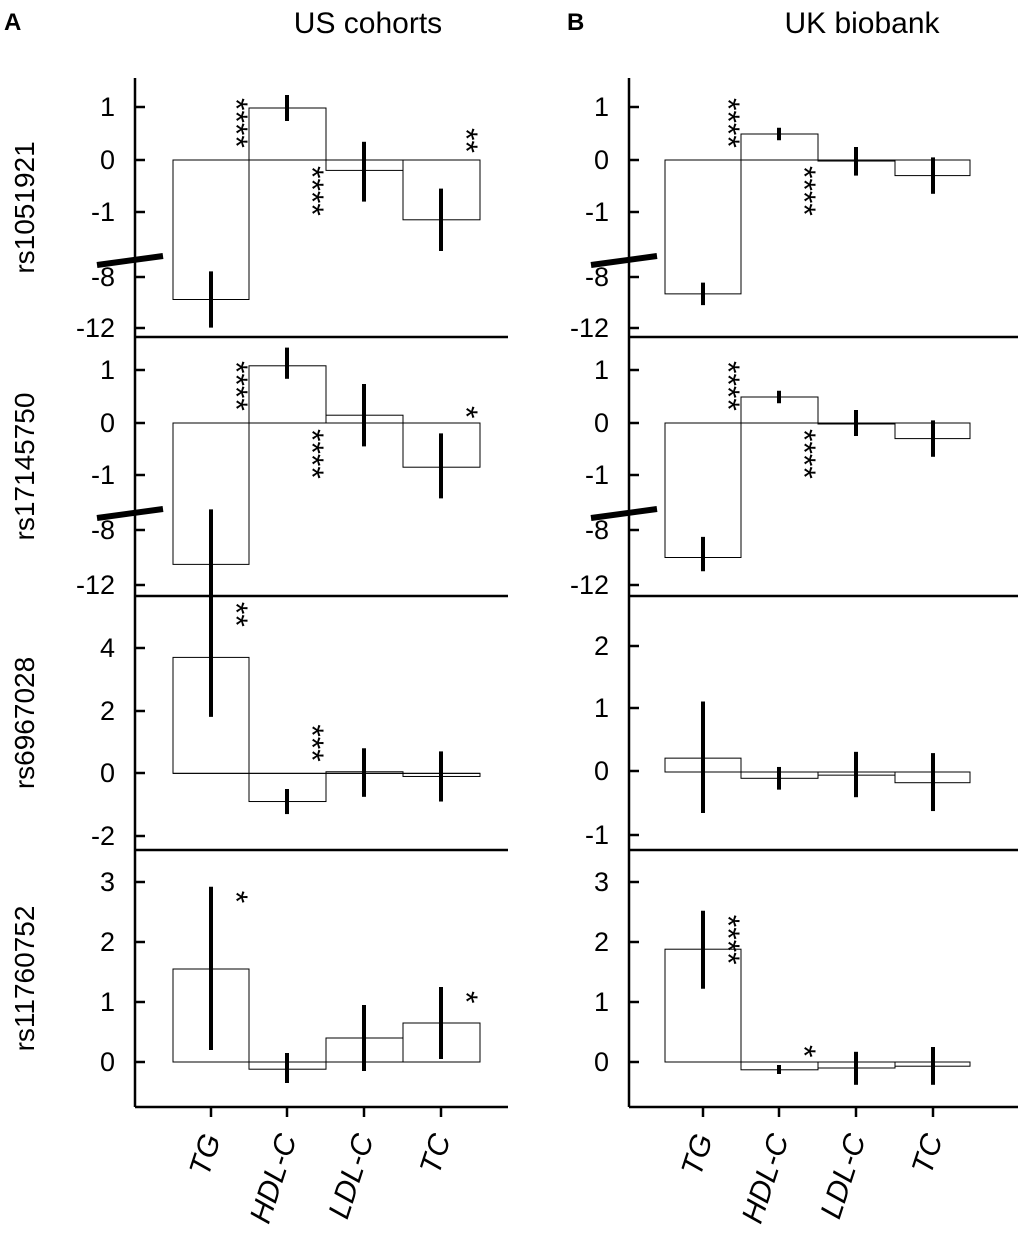 This screenshot has width=1020, height=1256. Describe the element at coordinates (703, 227) in the screenshot. I see `bar` at that location.